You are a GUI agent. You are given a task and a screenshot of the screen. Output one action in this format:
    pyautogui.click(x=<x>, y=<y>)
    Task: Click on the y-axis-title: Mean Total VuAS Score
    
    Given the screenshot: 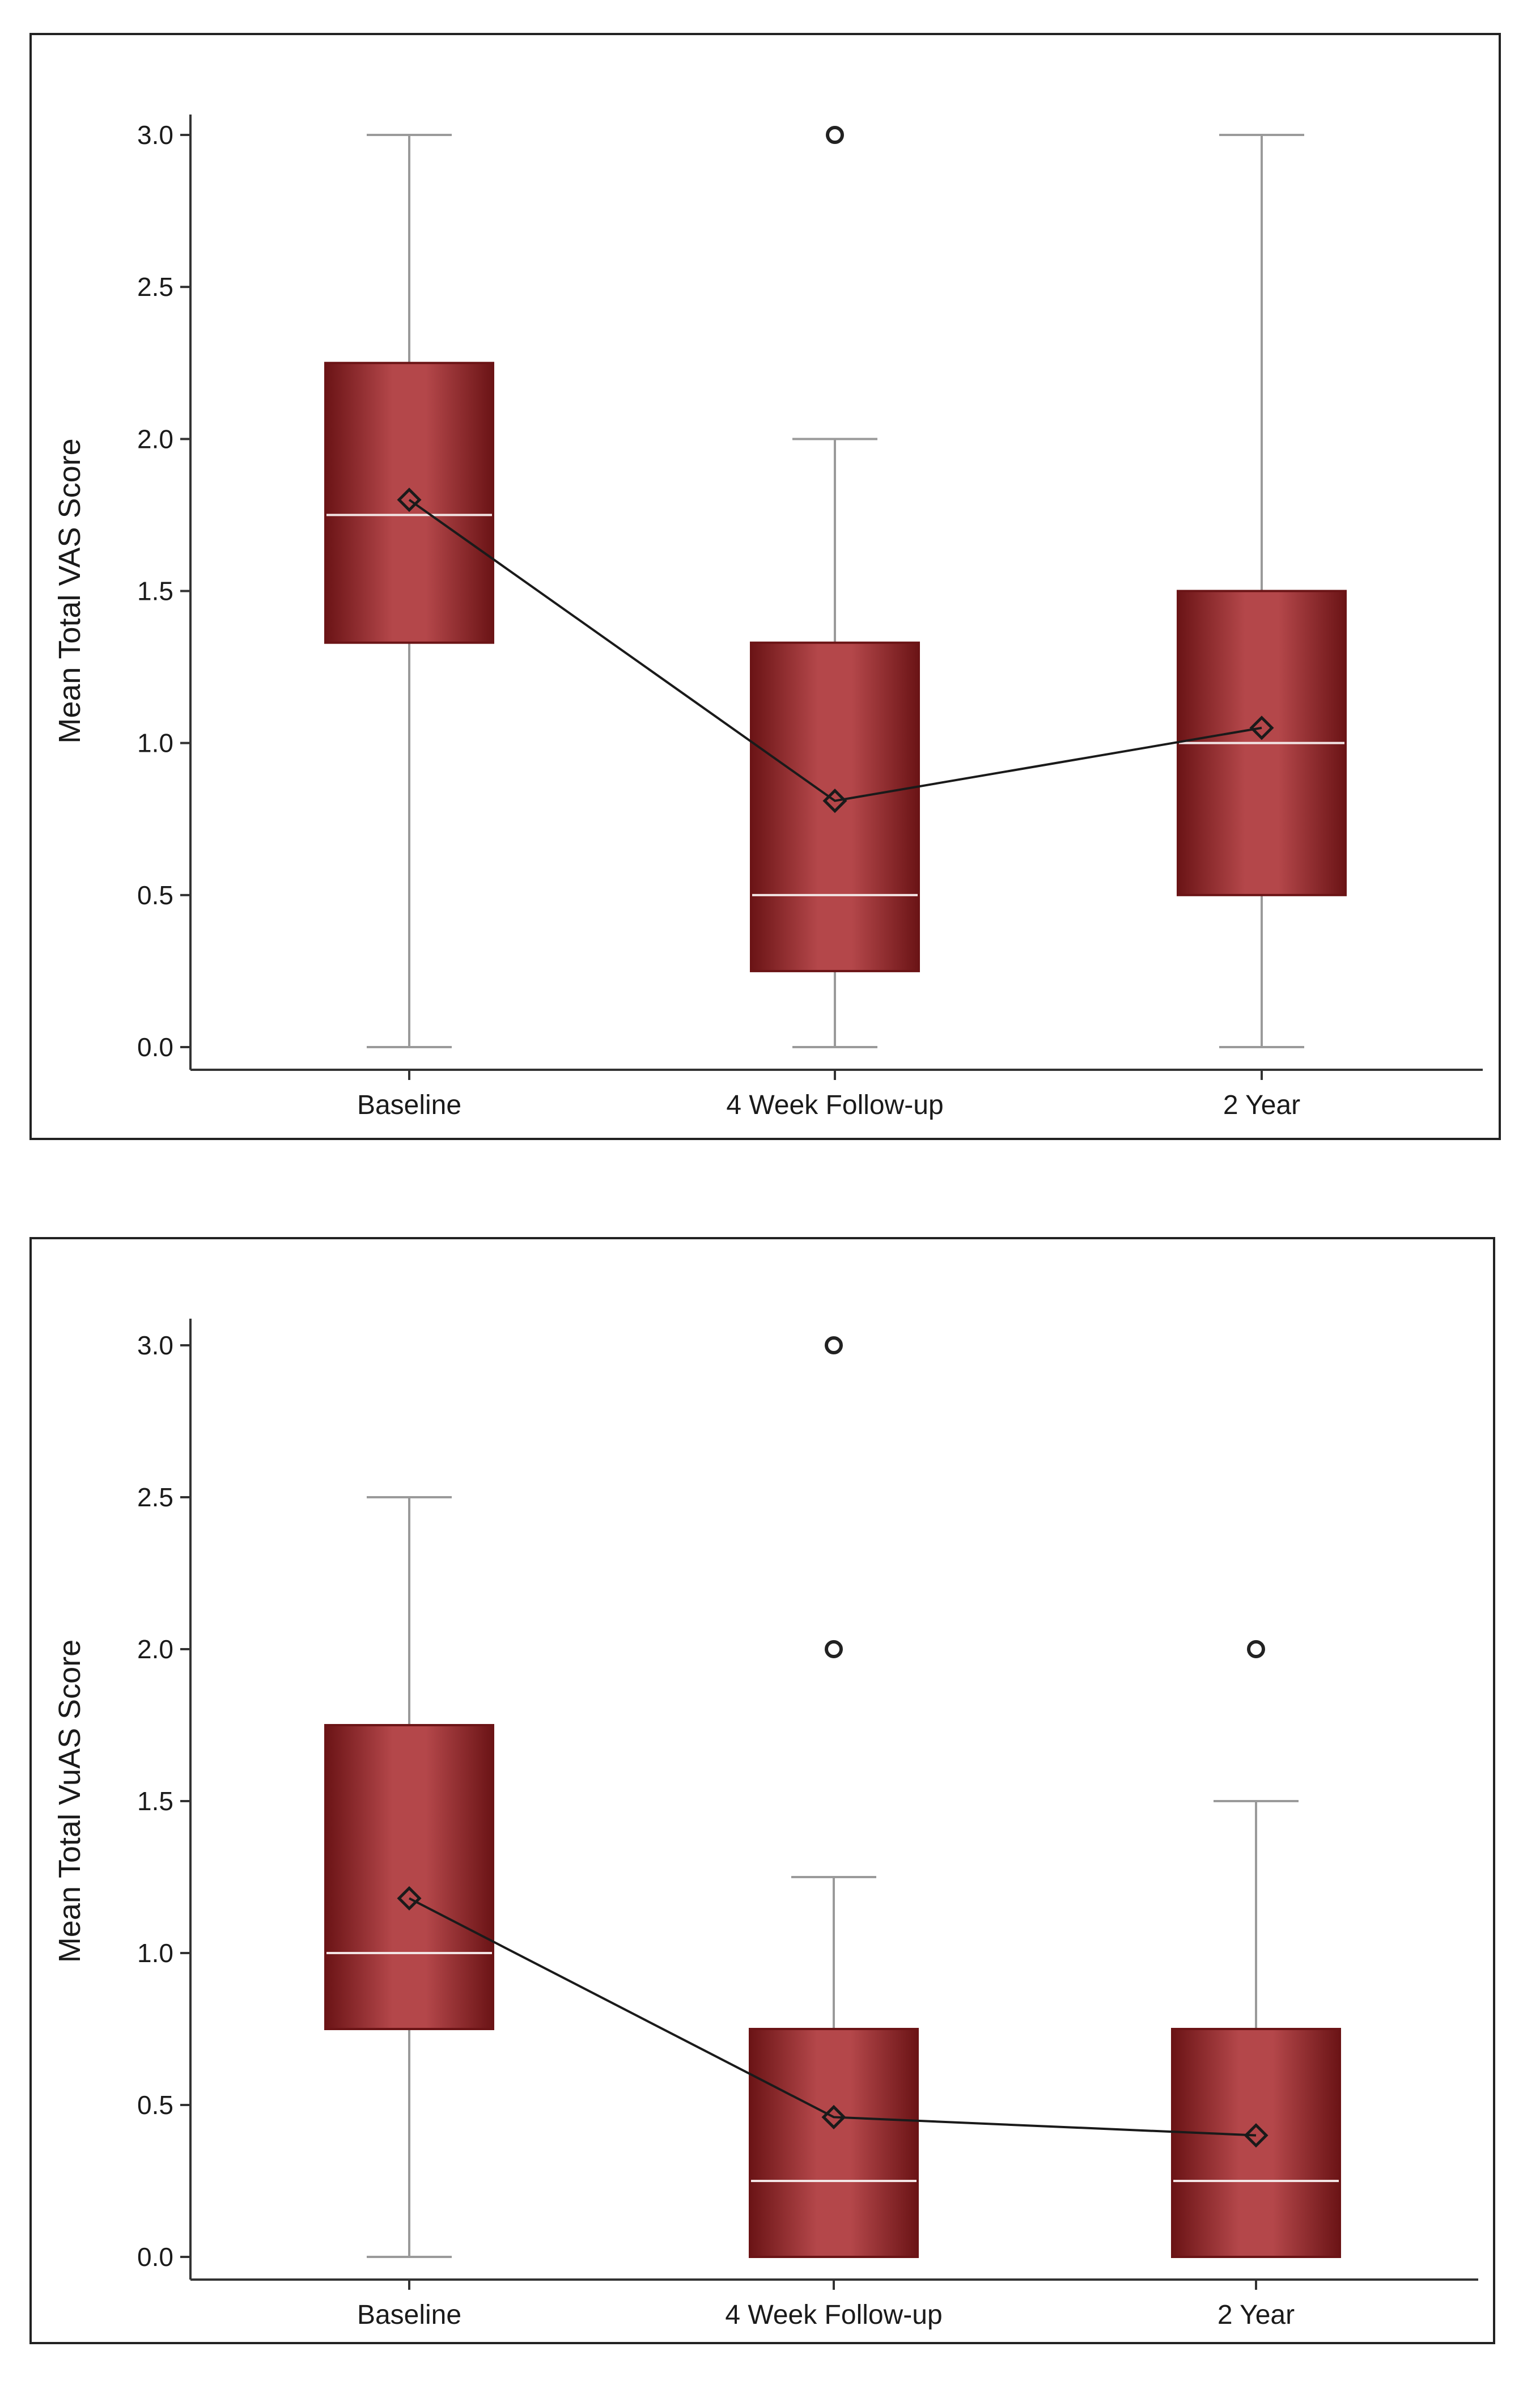 What is the action you would take?
    pyautogui.click(x=70, y=1801)
    